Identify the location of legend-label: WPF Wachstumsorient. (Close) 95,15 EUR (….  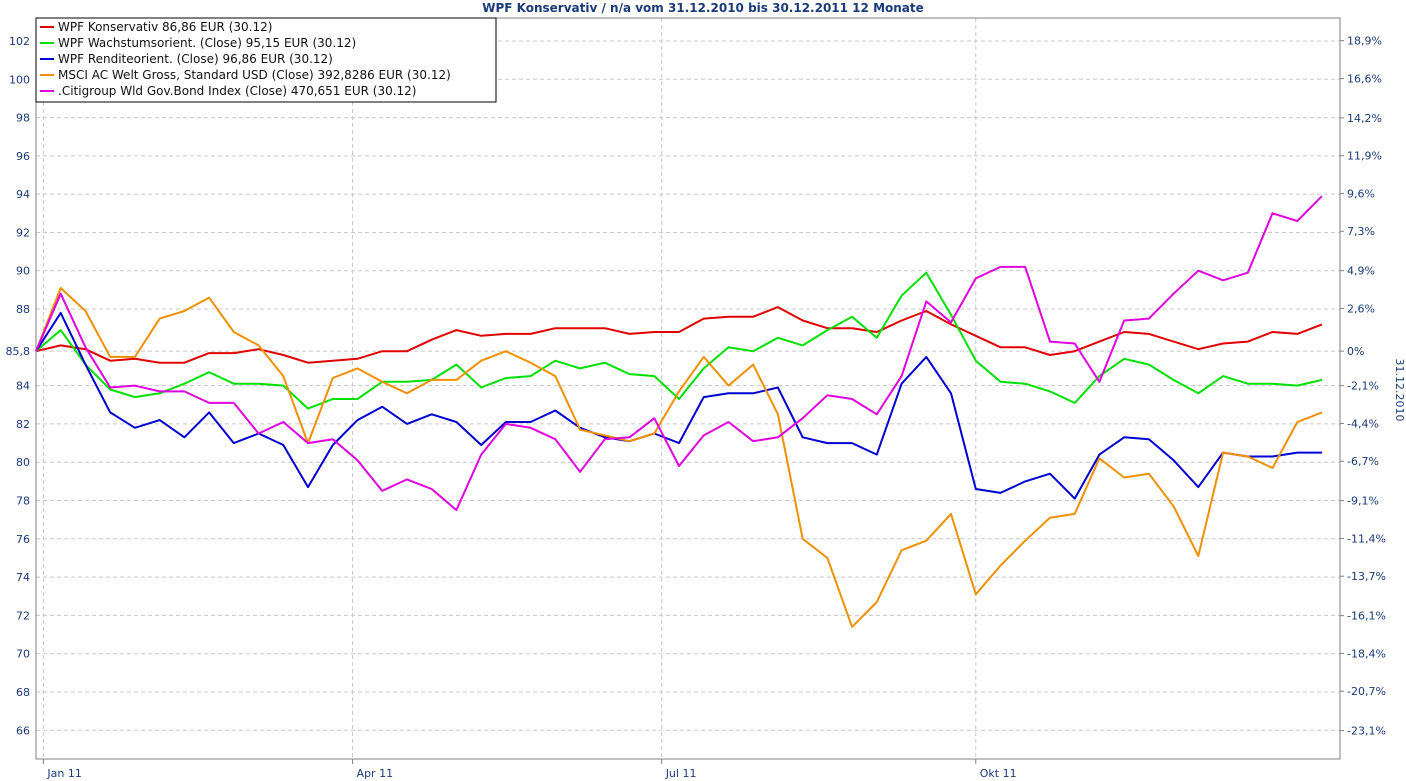
(207, 43).